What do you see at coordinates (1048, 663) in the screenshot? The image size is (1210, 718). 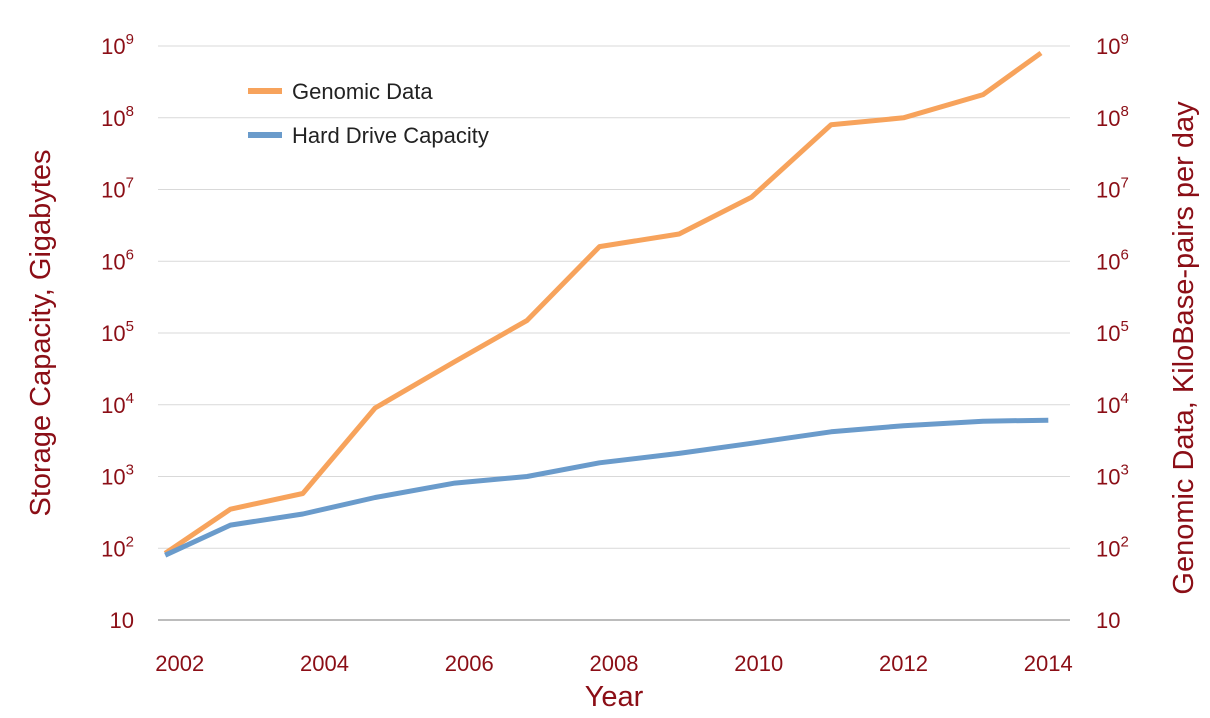 I see `x-tick-label: 2014` at bounding box center [1048, 663].